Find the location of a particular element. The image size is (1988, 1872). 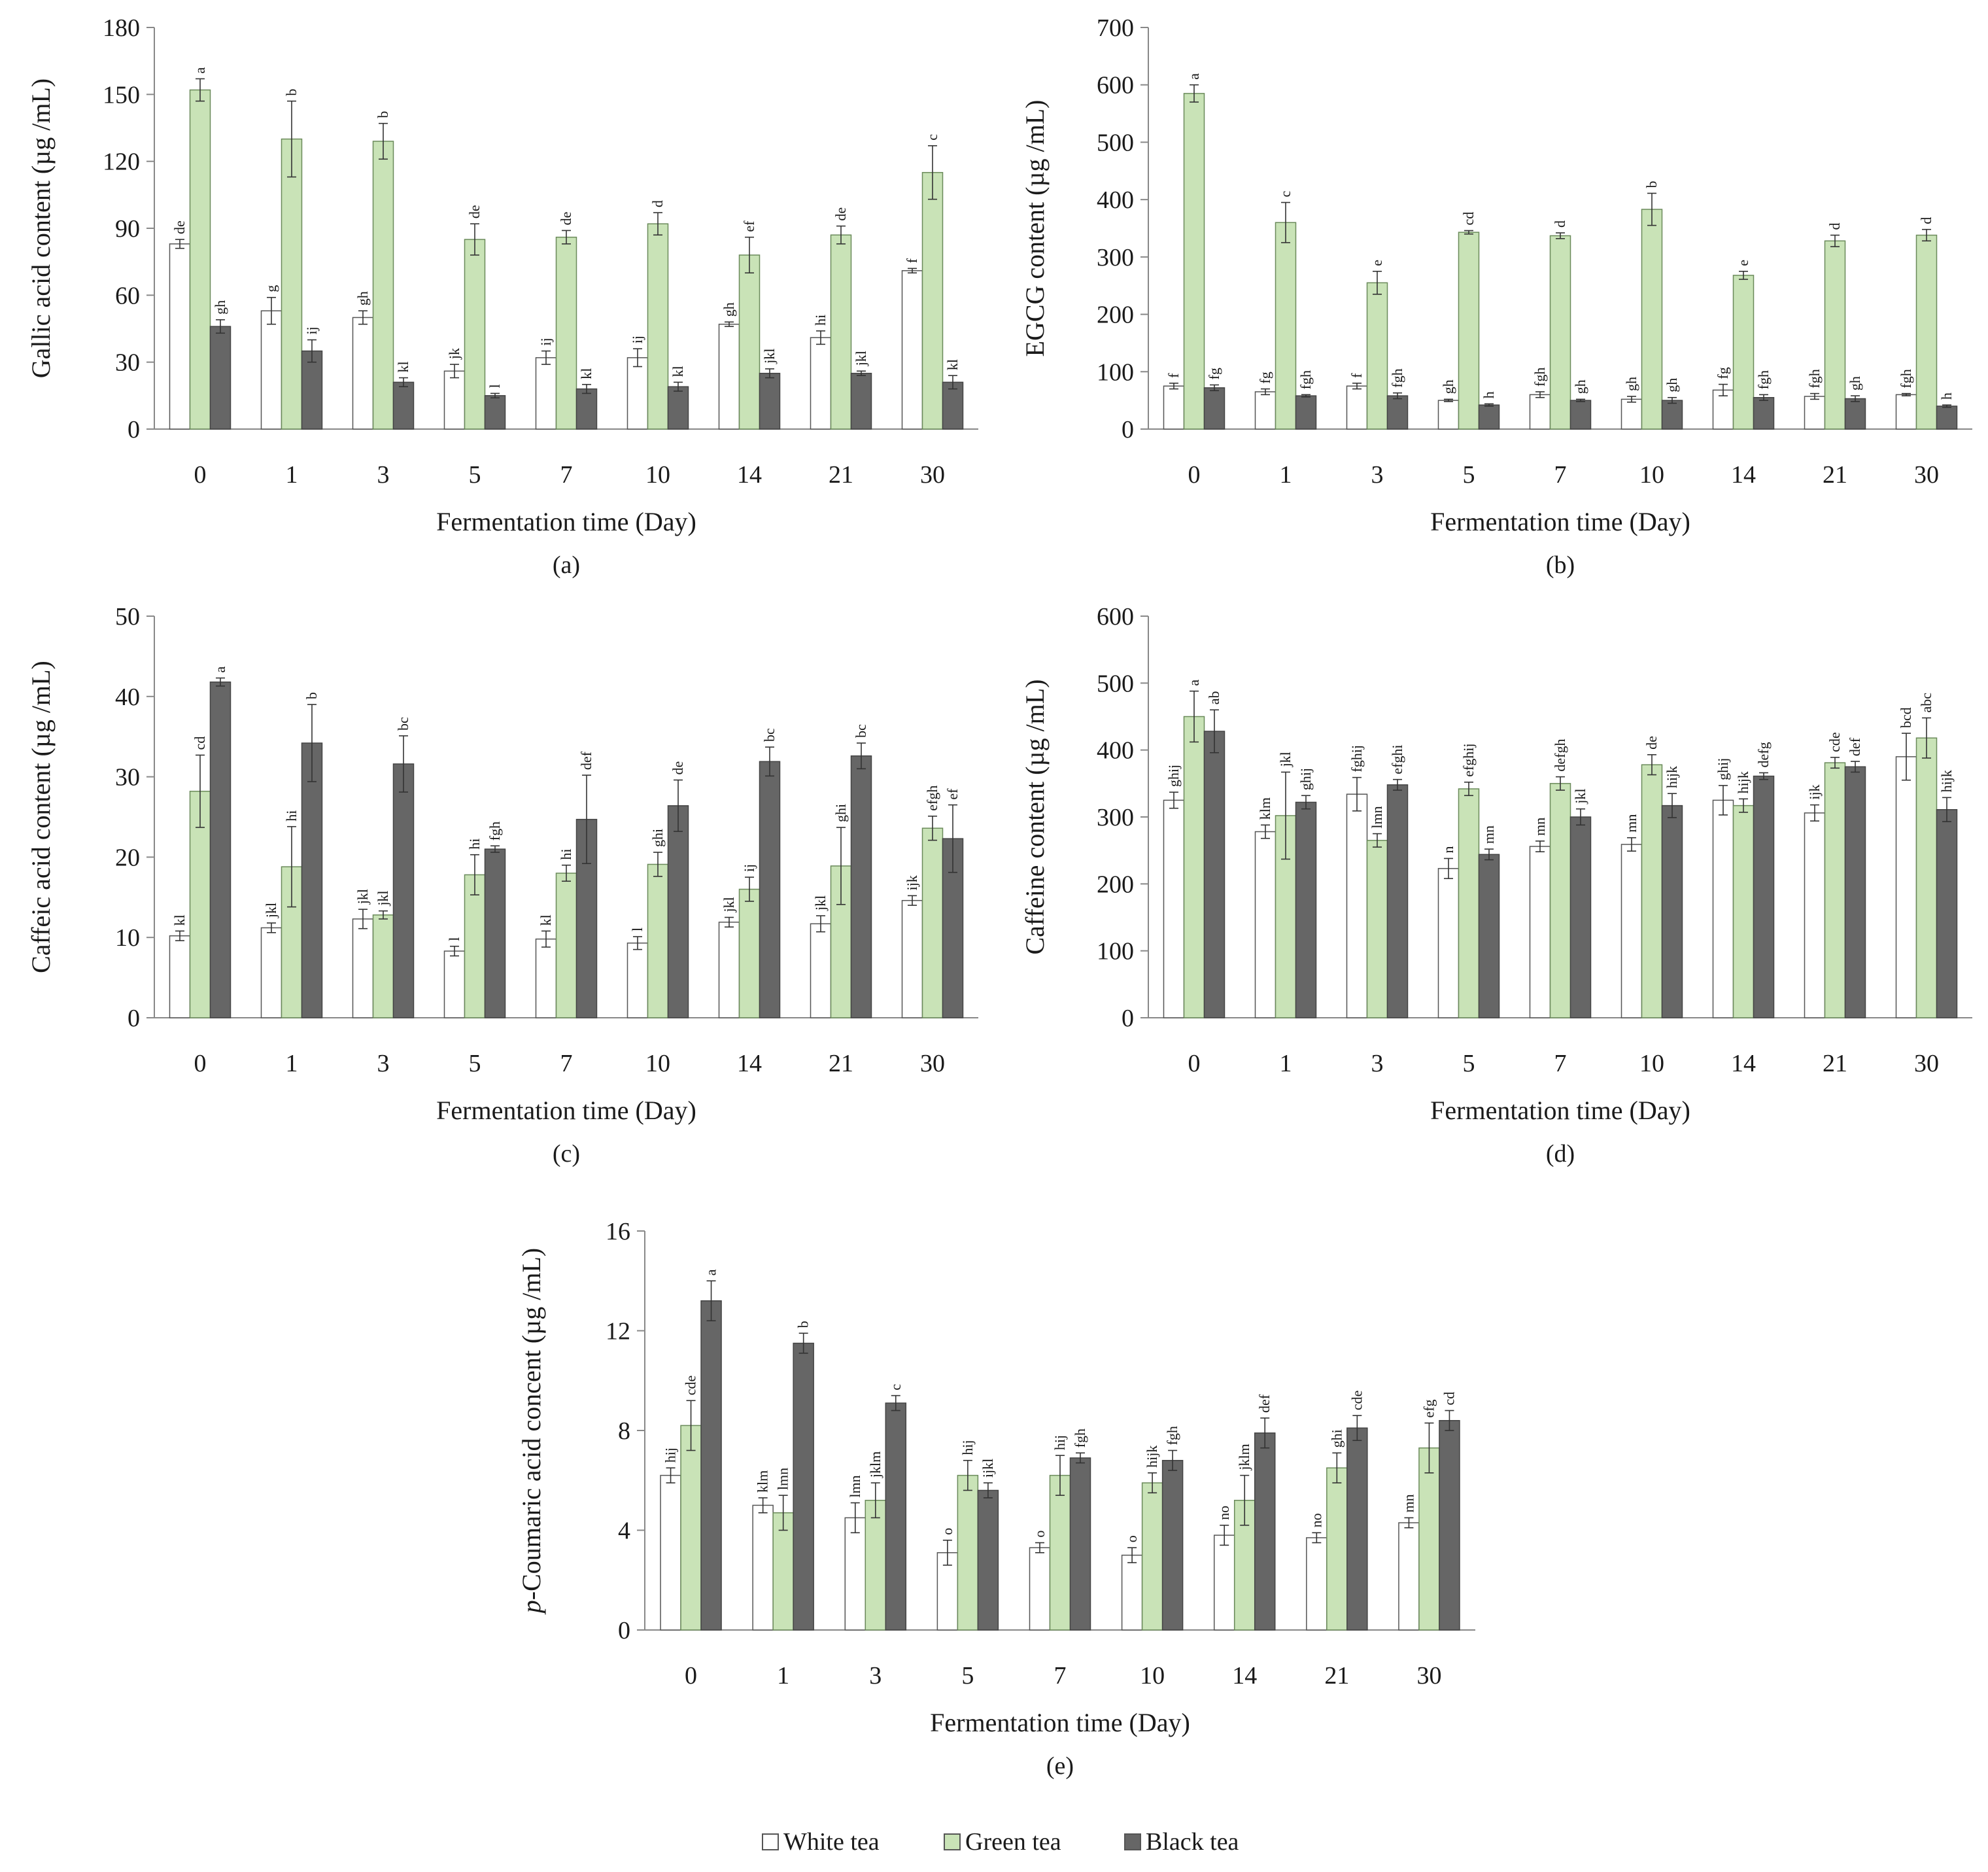

significance-letter: no is located at coordinates (1316, 1520).